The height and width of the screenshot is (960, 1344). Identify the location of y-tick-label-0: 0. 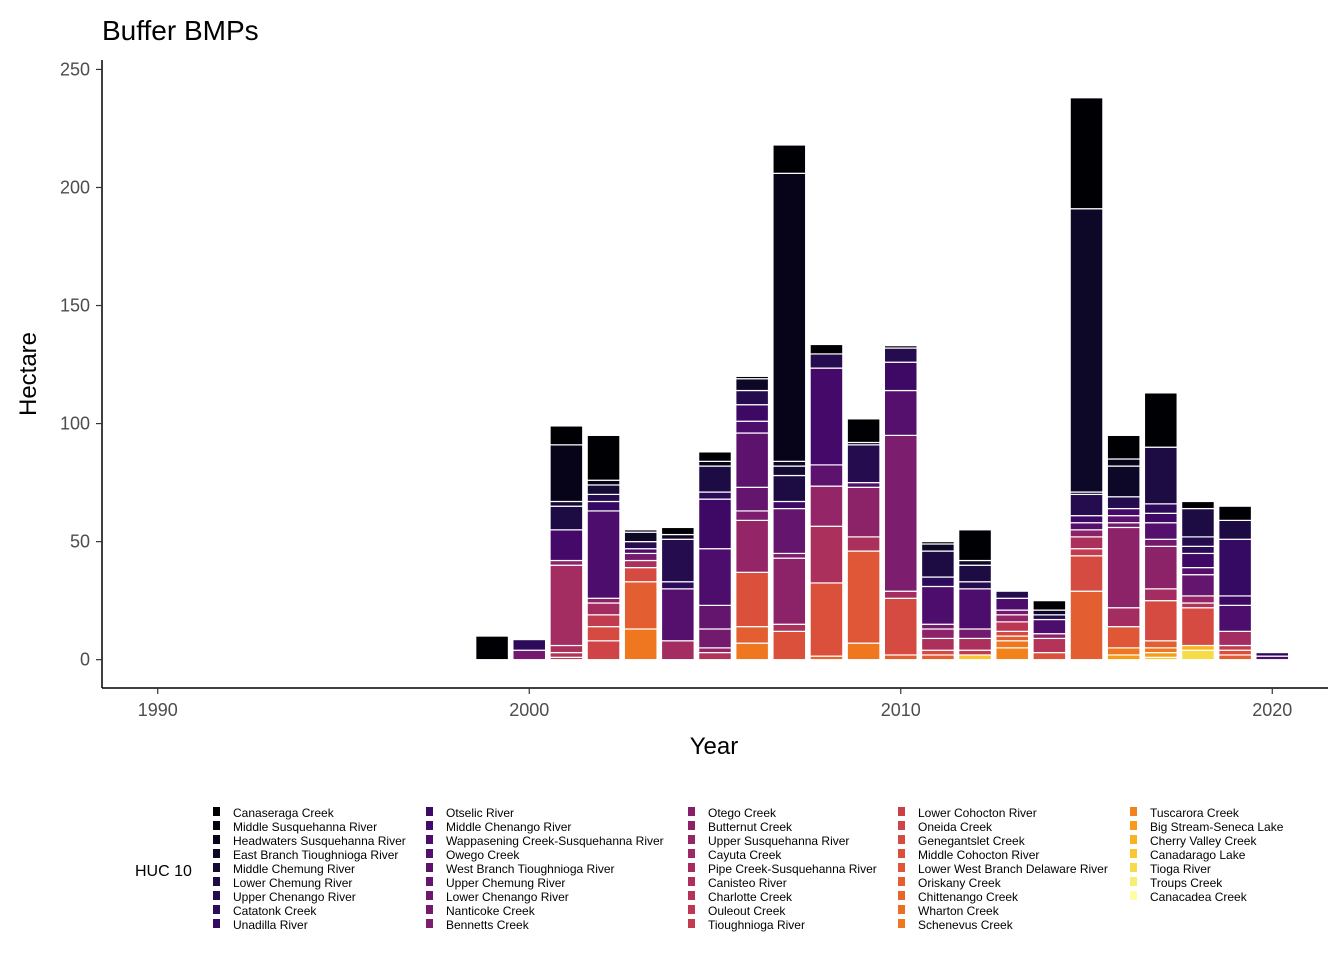
(85, 660).